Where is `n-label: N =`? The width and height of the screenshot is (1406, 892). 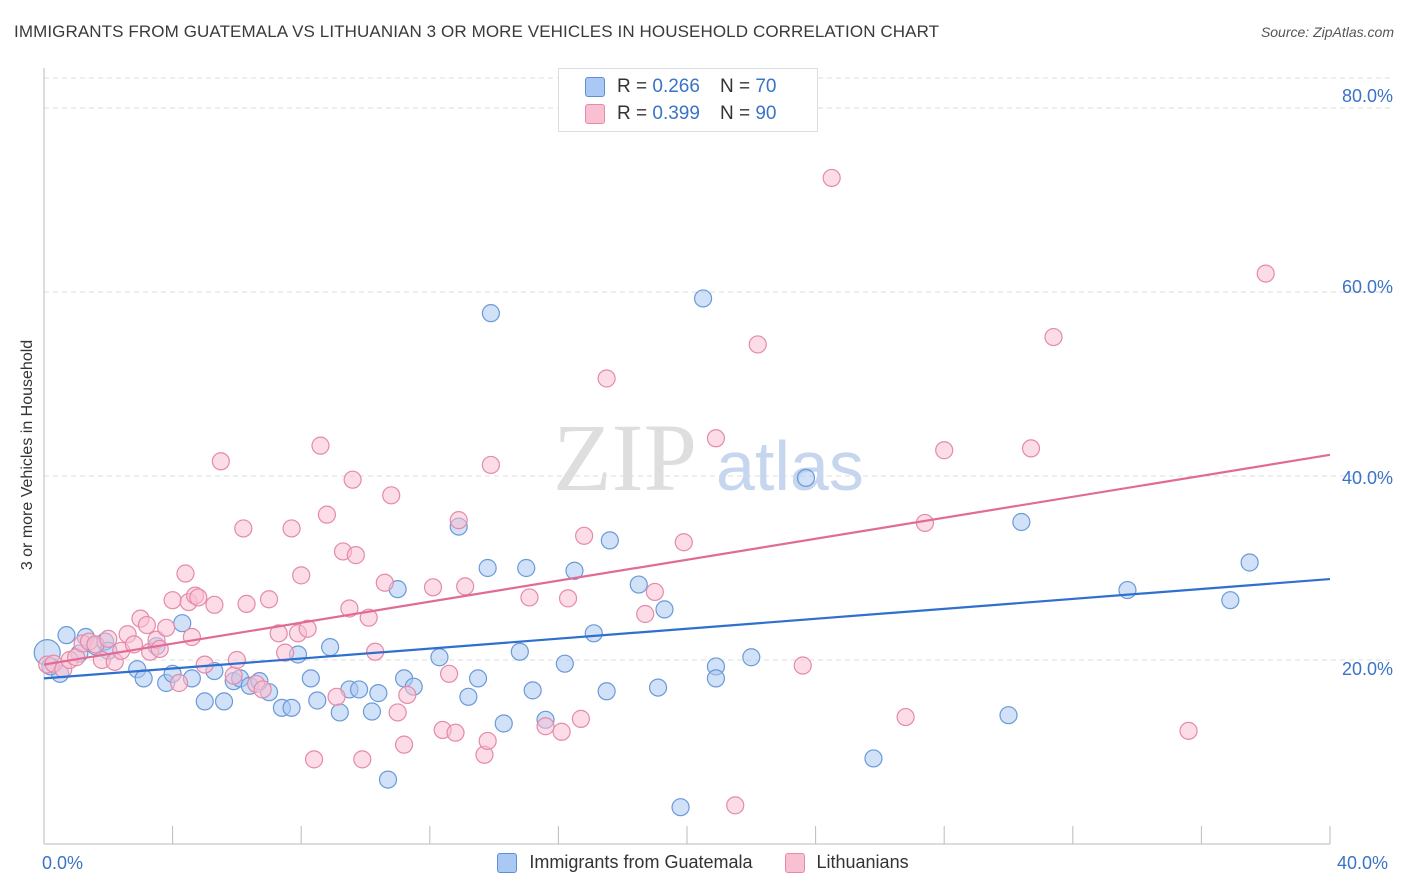 n-label: N = is located at coordinates (735, 113).